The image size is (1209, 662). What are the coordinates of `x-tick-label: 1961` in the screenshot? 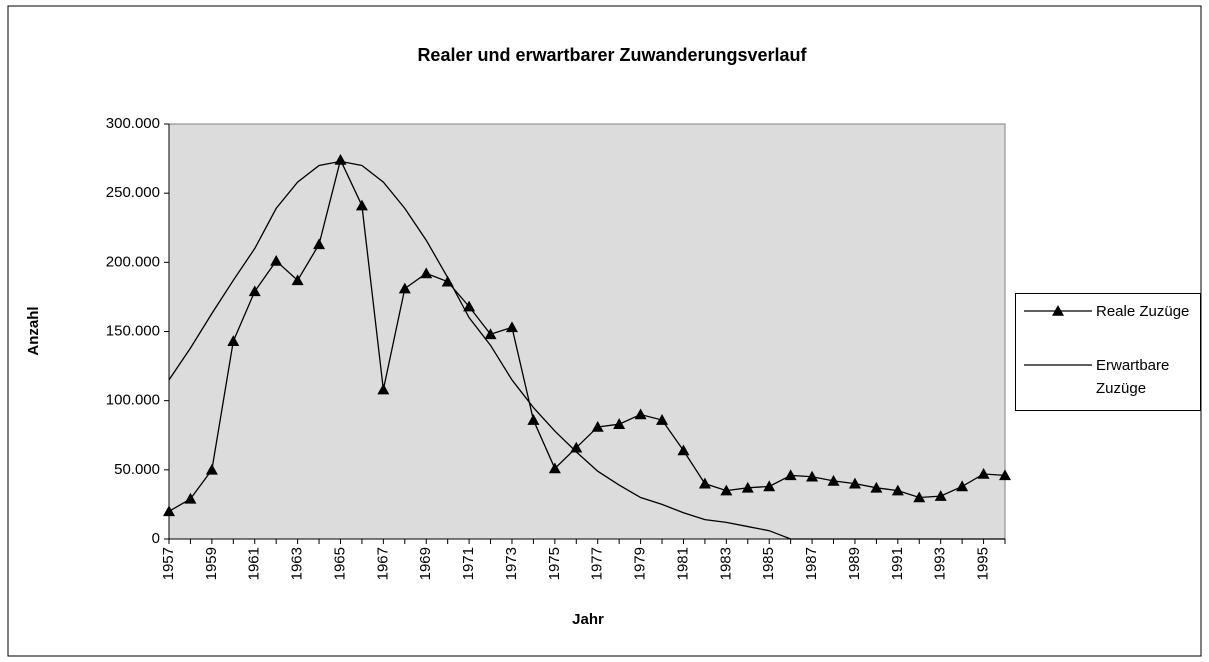 It's located at (254, 563).